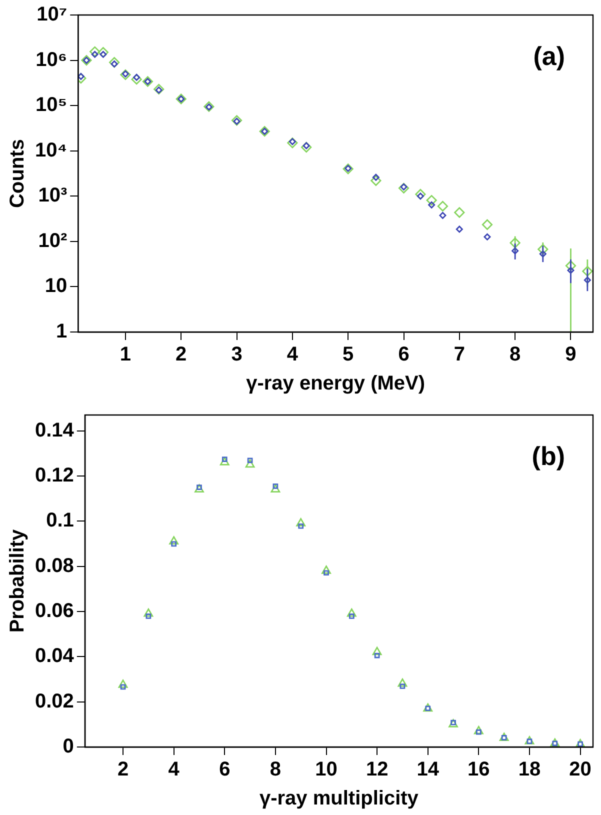 This screenshot has width=601, height=815. Describe the element at coordinates (548, 456) in the screenshot. I see `annotation: (b)` at that location.